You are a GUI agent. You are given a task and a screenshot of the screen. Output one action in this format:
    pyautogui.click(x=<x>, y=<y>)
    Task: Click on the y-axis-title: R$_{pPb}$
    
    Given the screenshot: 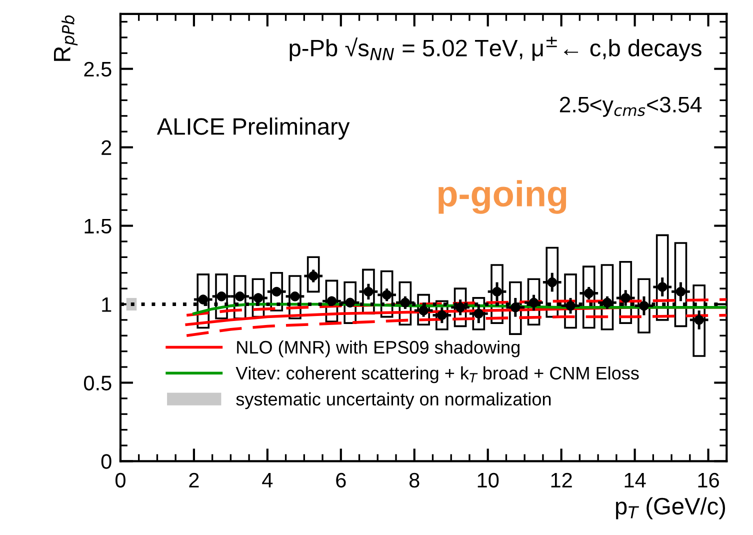 What is the action you would take?
    pyautogui.click(x=66, y=38)
    